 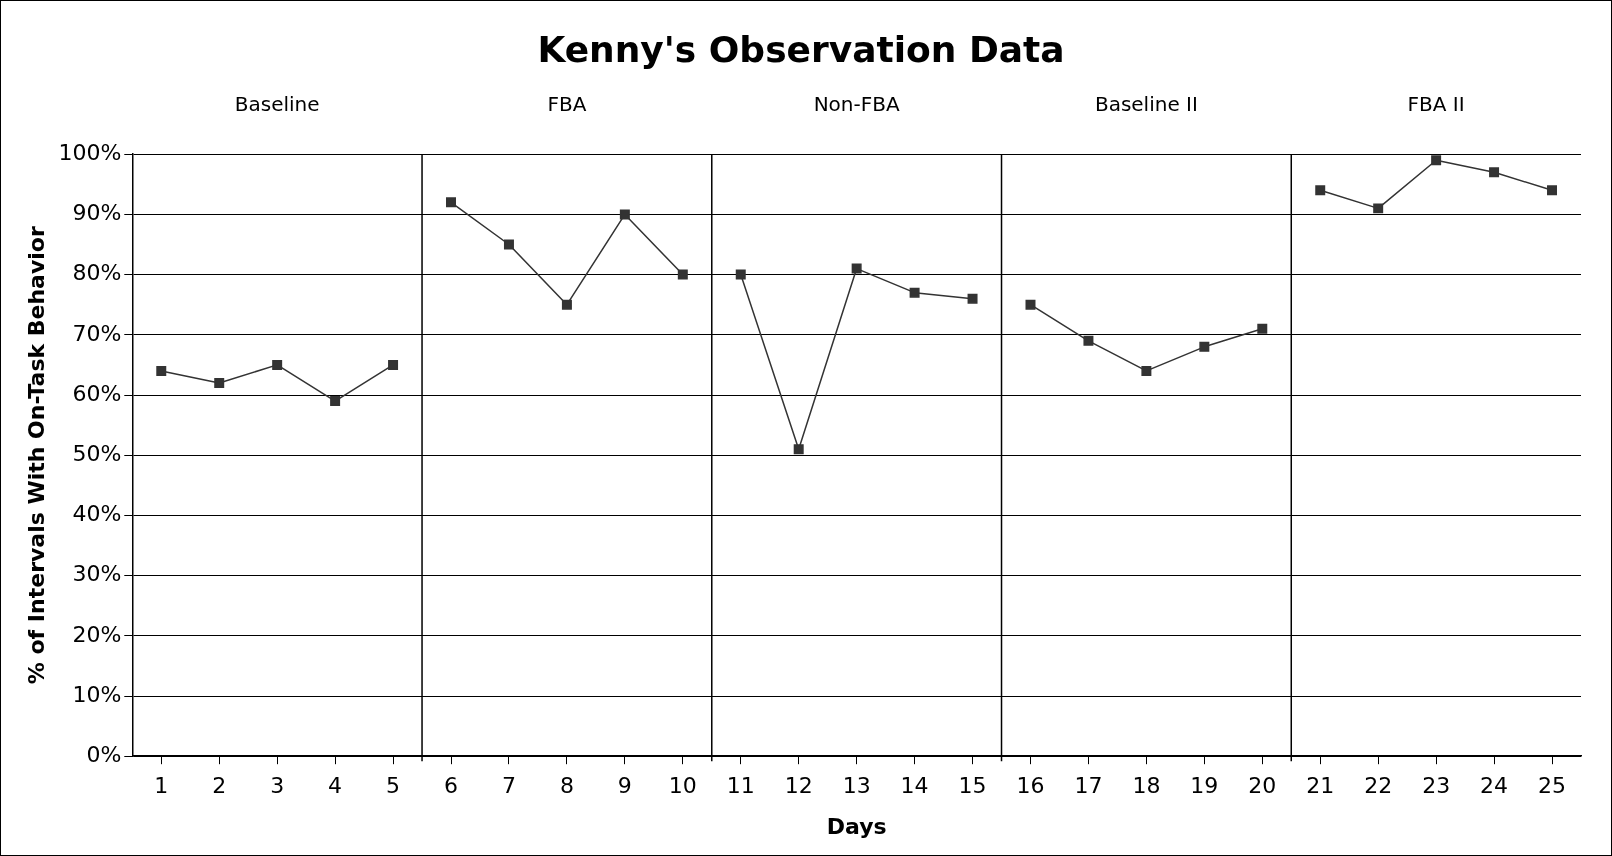 I want to click on y-tick-label: 90%, so click(x=97, y=213).